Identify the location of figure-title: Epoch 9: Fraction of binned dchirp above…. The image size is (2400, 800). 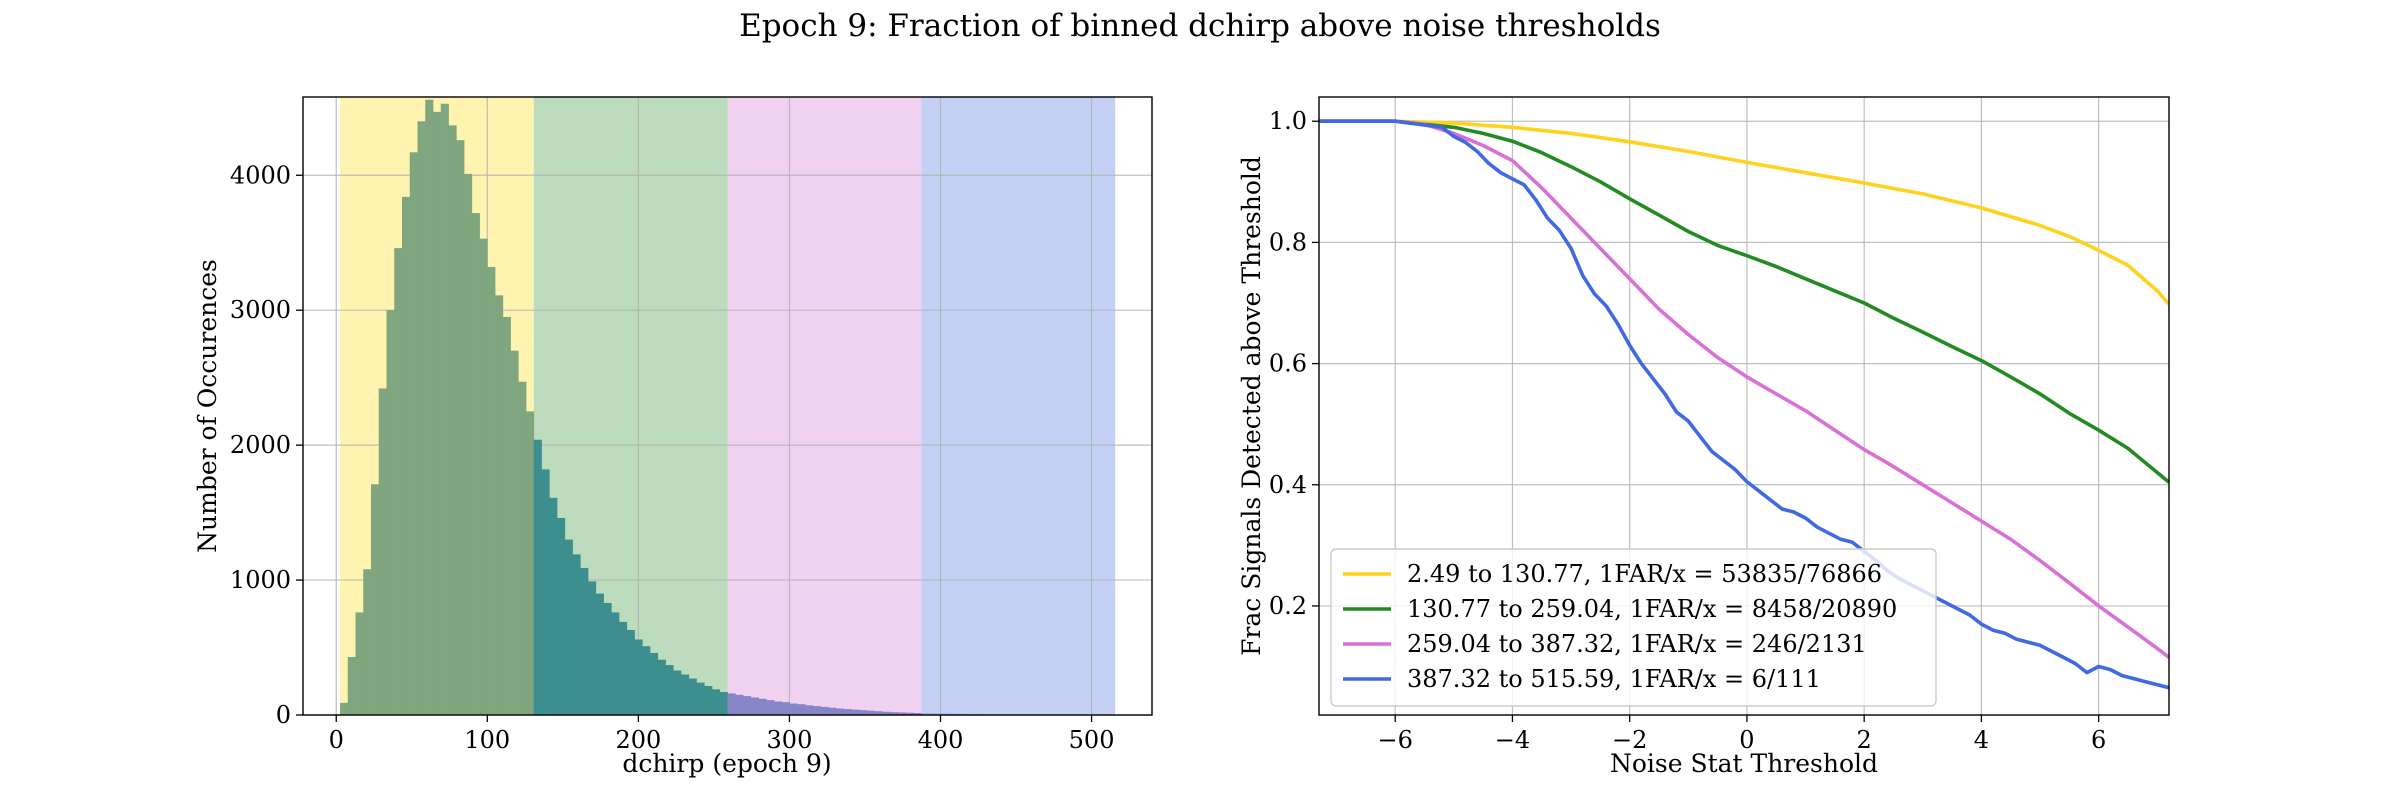
(1200, 26).